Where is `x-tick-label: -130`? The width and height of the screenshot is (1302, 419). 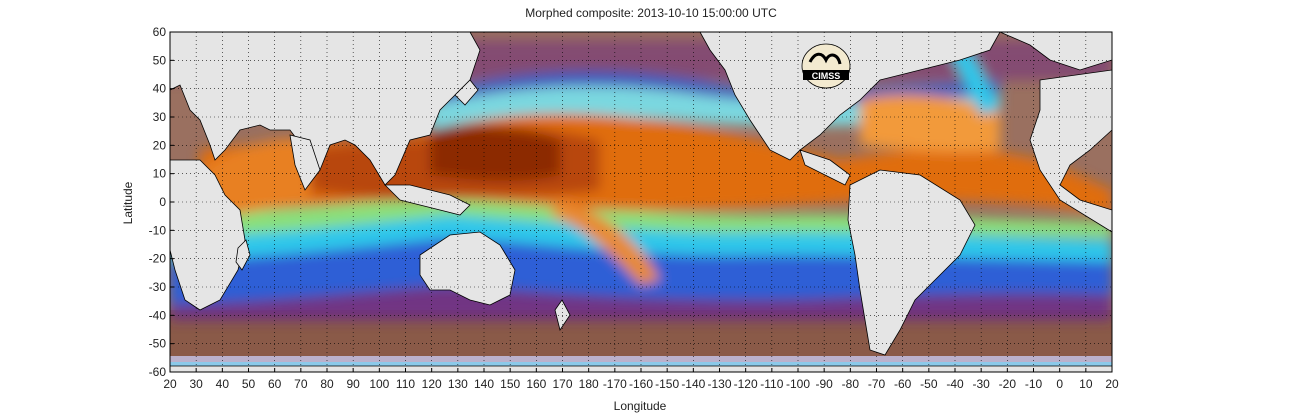
x-tick-label: -130 is located at coordinates (719, 384).